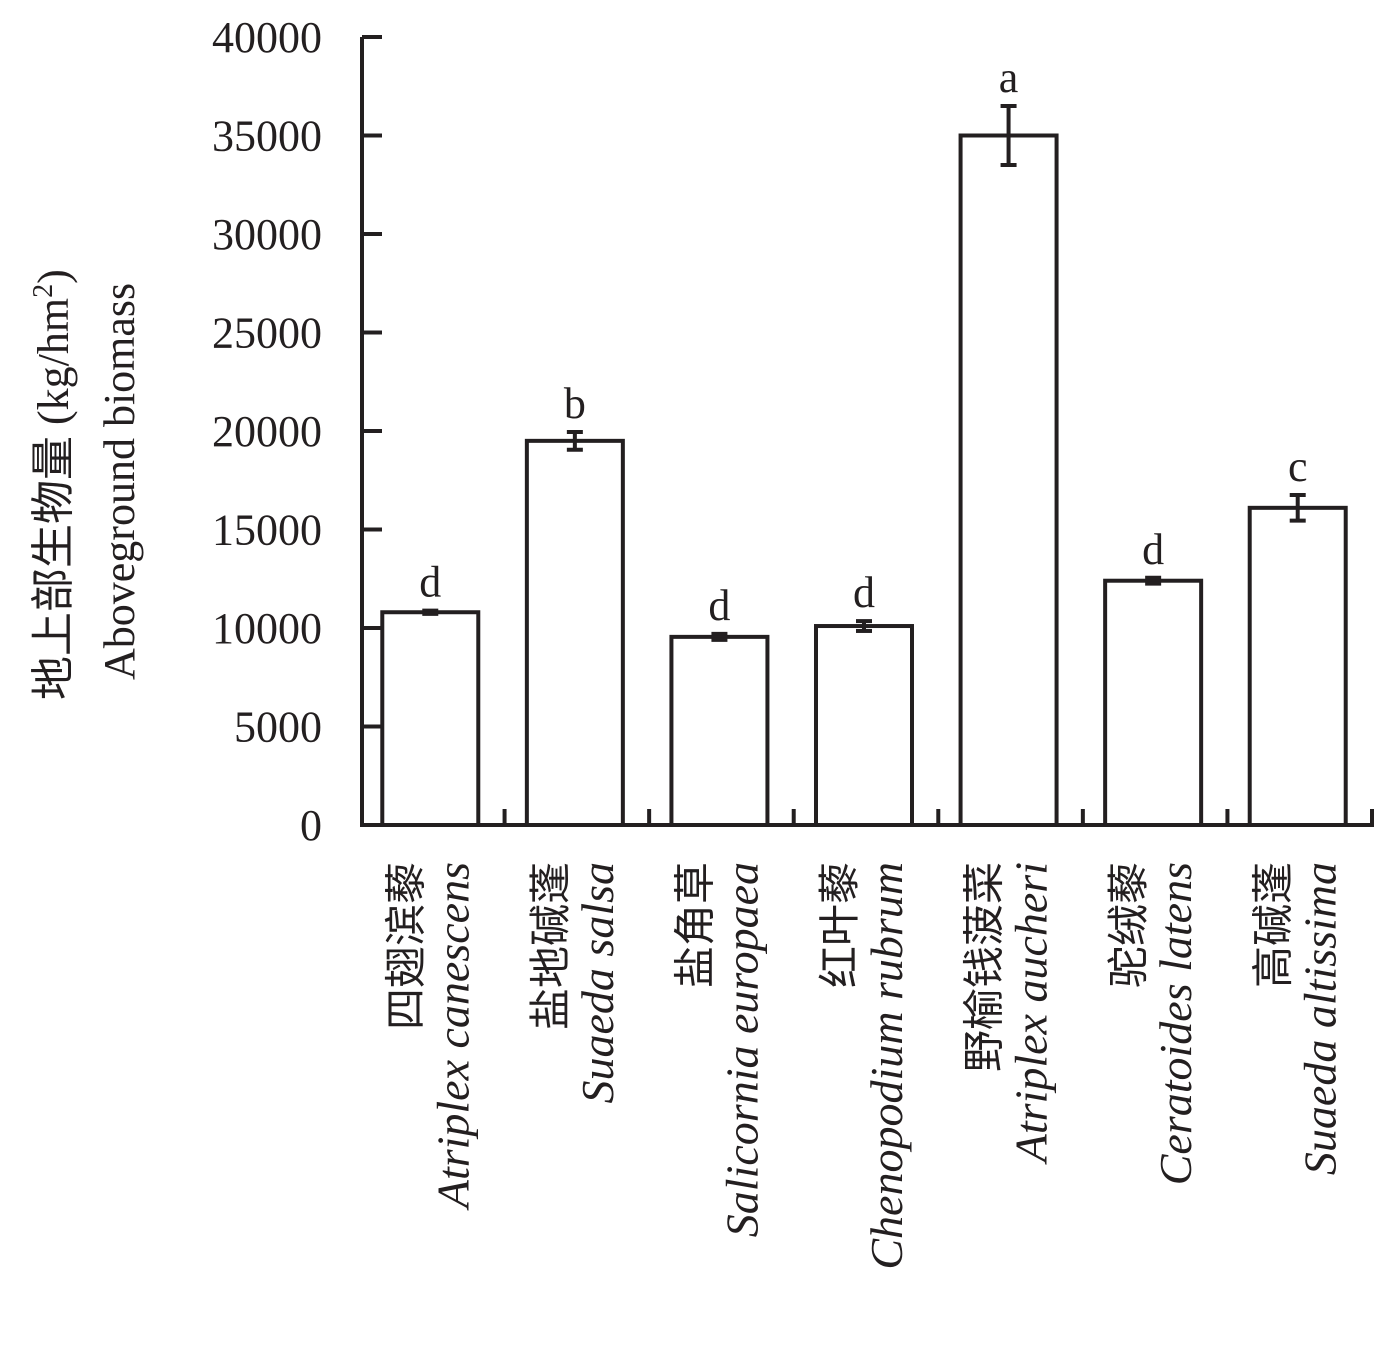 This screenshot has height=1358, width=1378. What do you see at coordinates (1009, 77) in the screenshot?
I see `significance-letter: a` at bounding box center [1009, 77].